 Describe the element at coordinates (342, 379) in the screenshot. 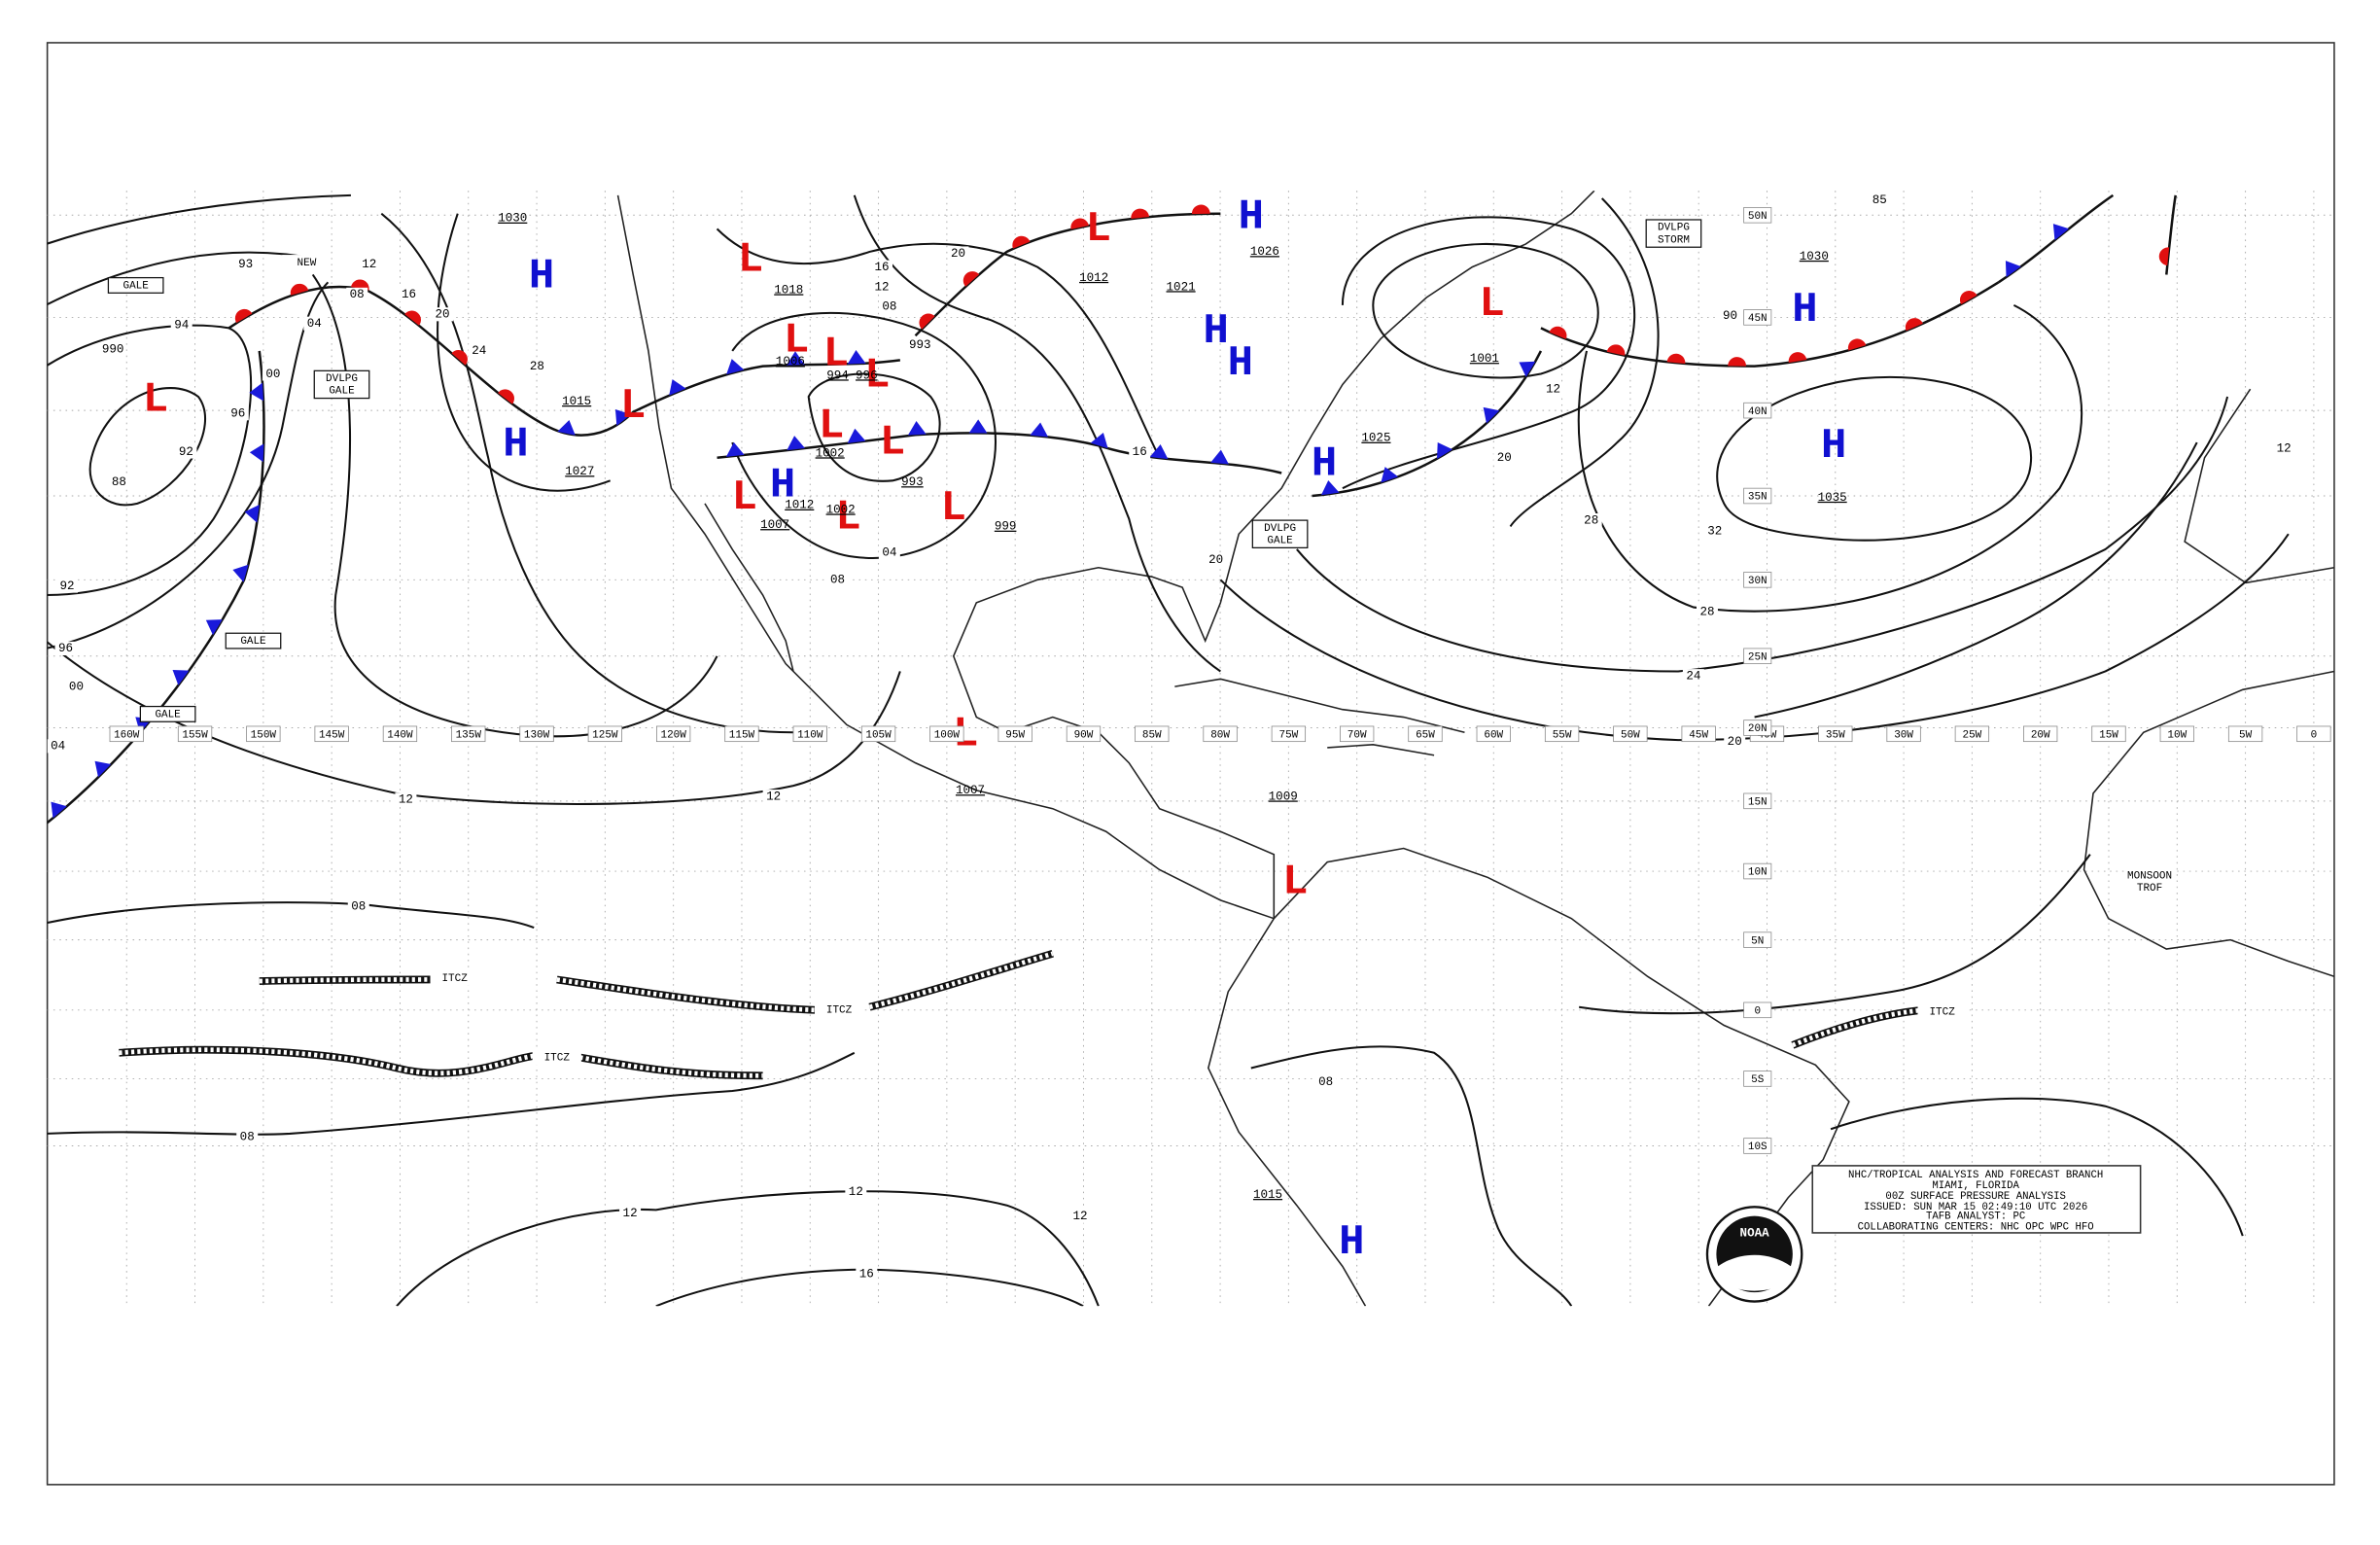

I see `feature-label: DVLPG` at that location.